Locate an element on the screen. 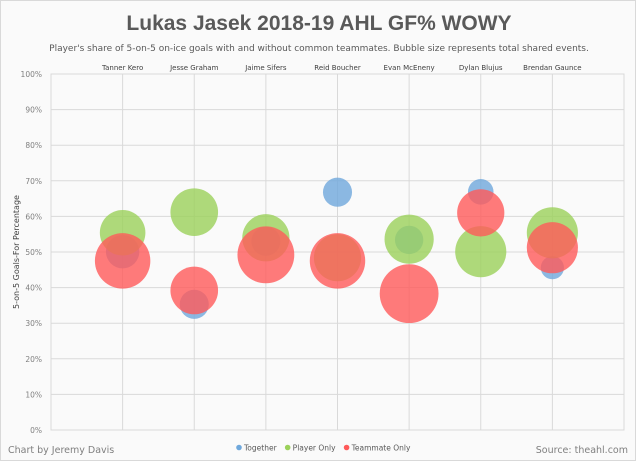  y-tick-label: 70% is located at coordinates (33, 181).